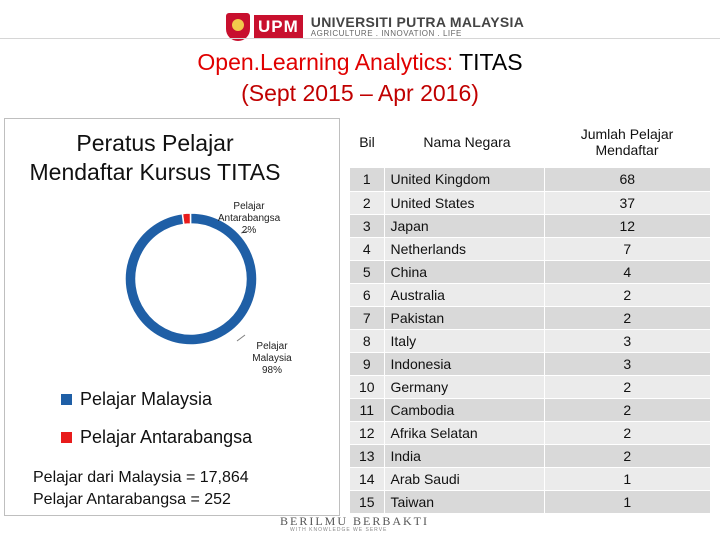  Describe the element at coordinates (463, 433) in the screenshot. I see `row-country: Afrika Selatan` at that location.